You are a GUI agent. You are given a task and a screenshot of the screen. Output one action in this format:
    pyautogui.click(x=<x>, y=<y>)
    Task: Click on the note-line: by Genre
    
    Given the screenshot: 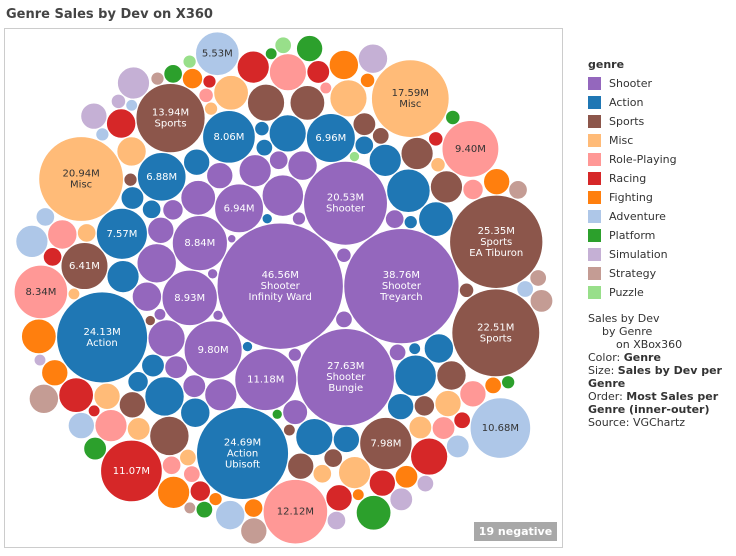 What is the action you would take?
    pyautogui.click(x=627, y=331)
    